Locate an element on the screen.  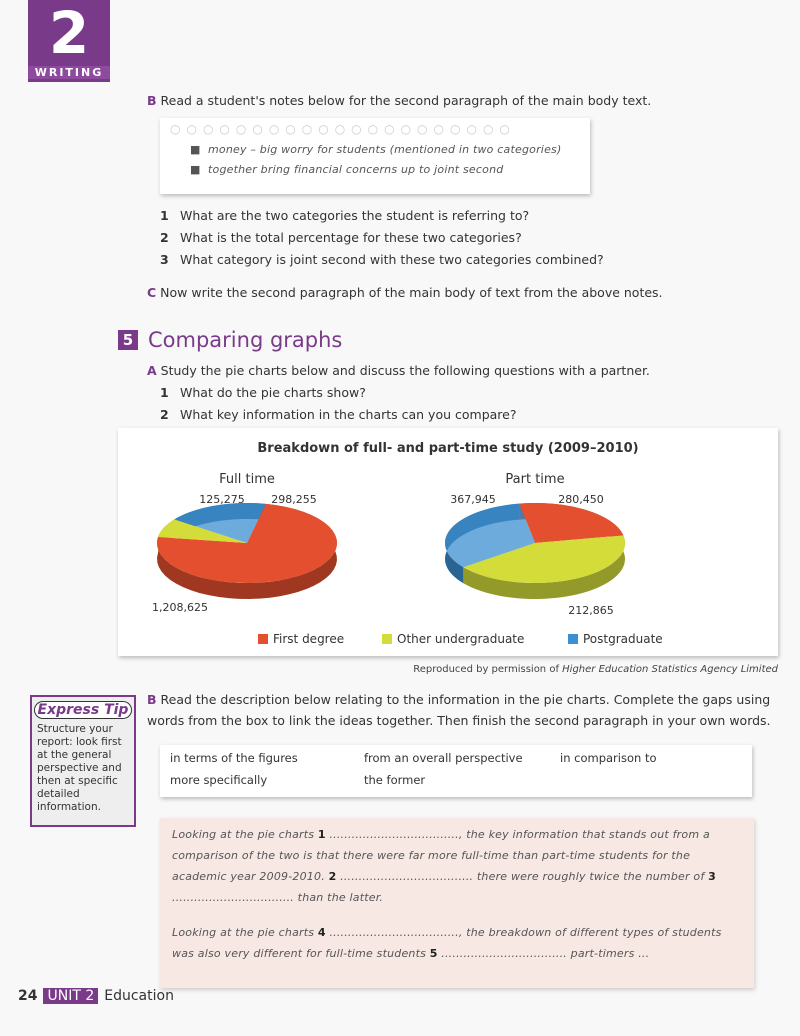
legend-item: Postgraduate is located at coordinates (615, 639).